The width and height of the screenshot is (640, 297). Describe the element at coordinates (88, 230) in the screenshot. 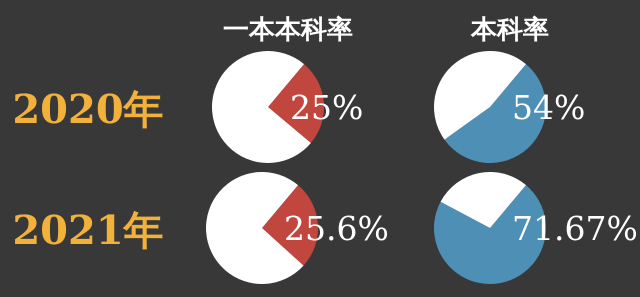

I see `text: 2021年` at that location.